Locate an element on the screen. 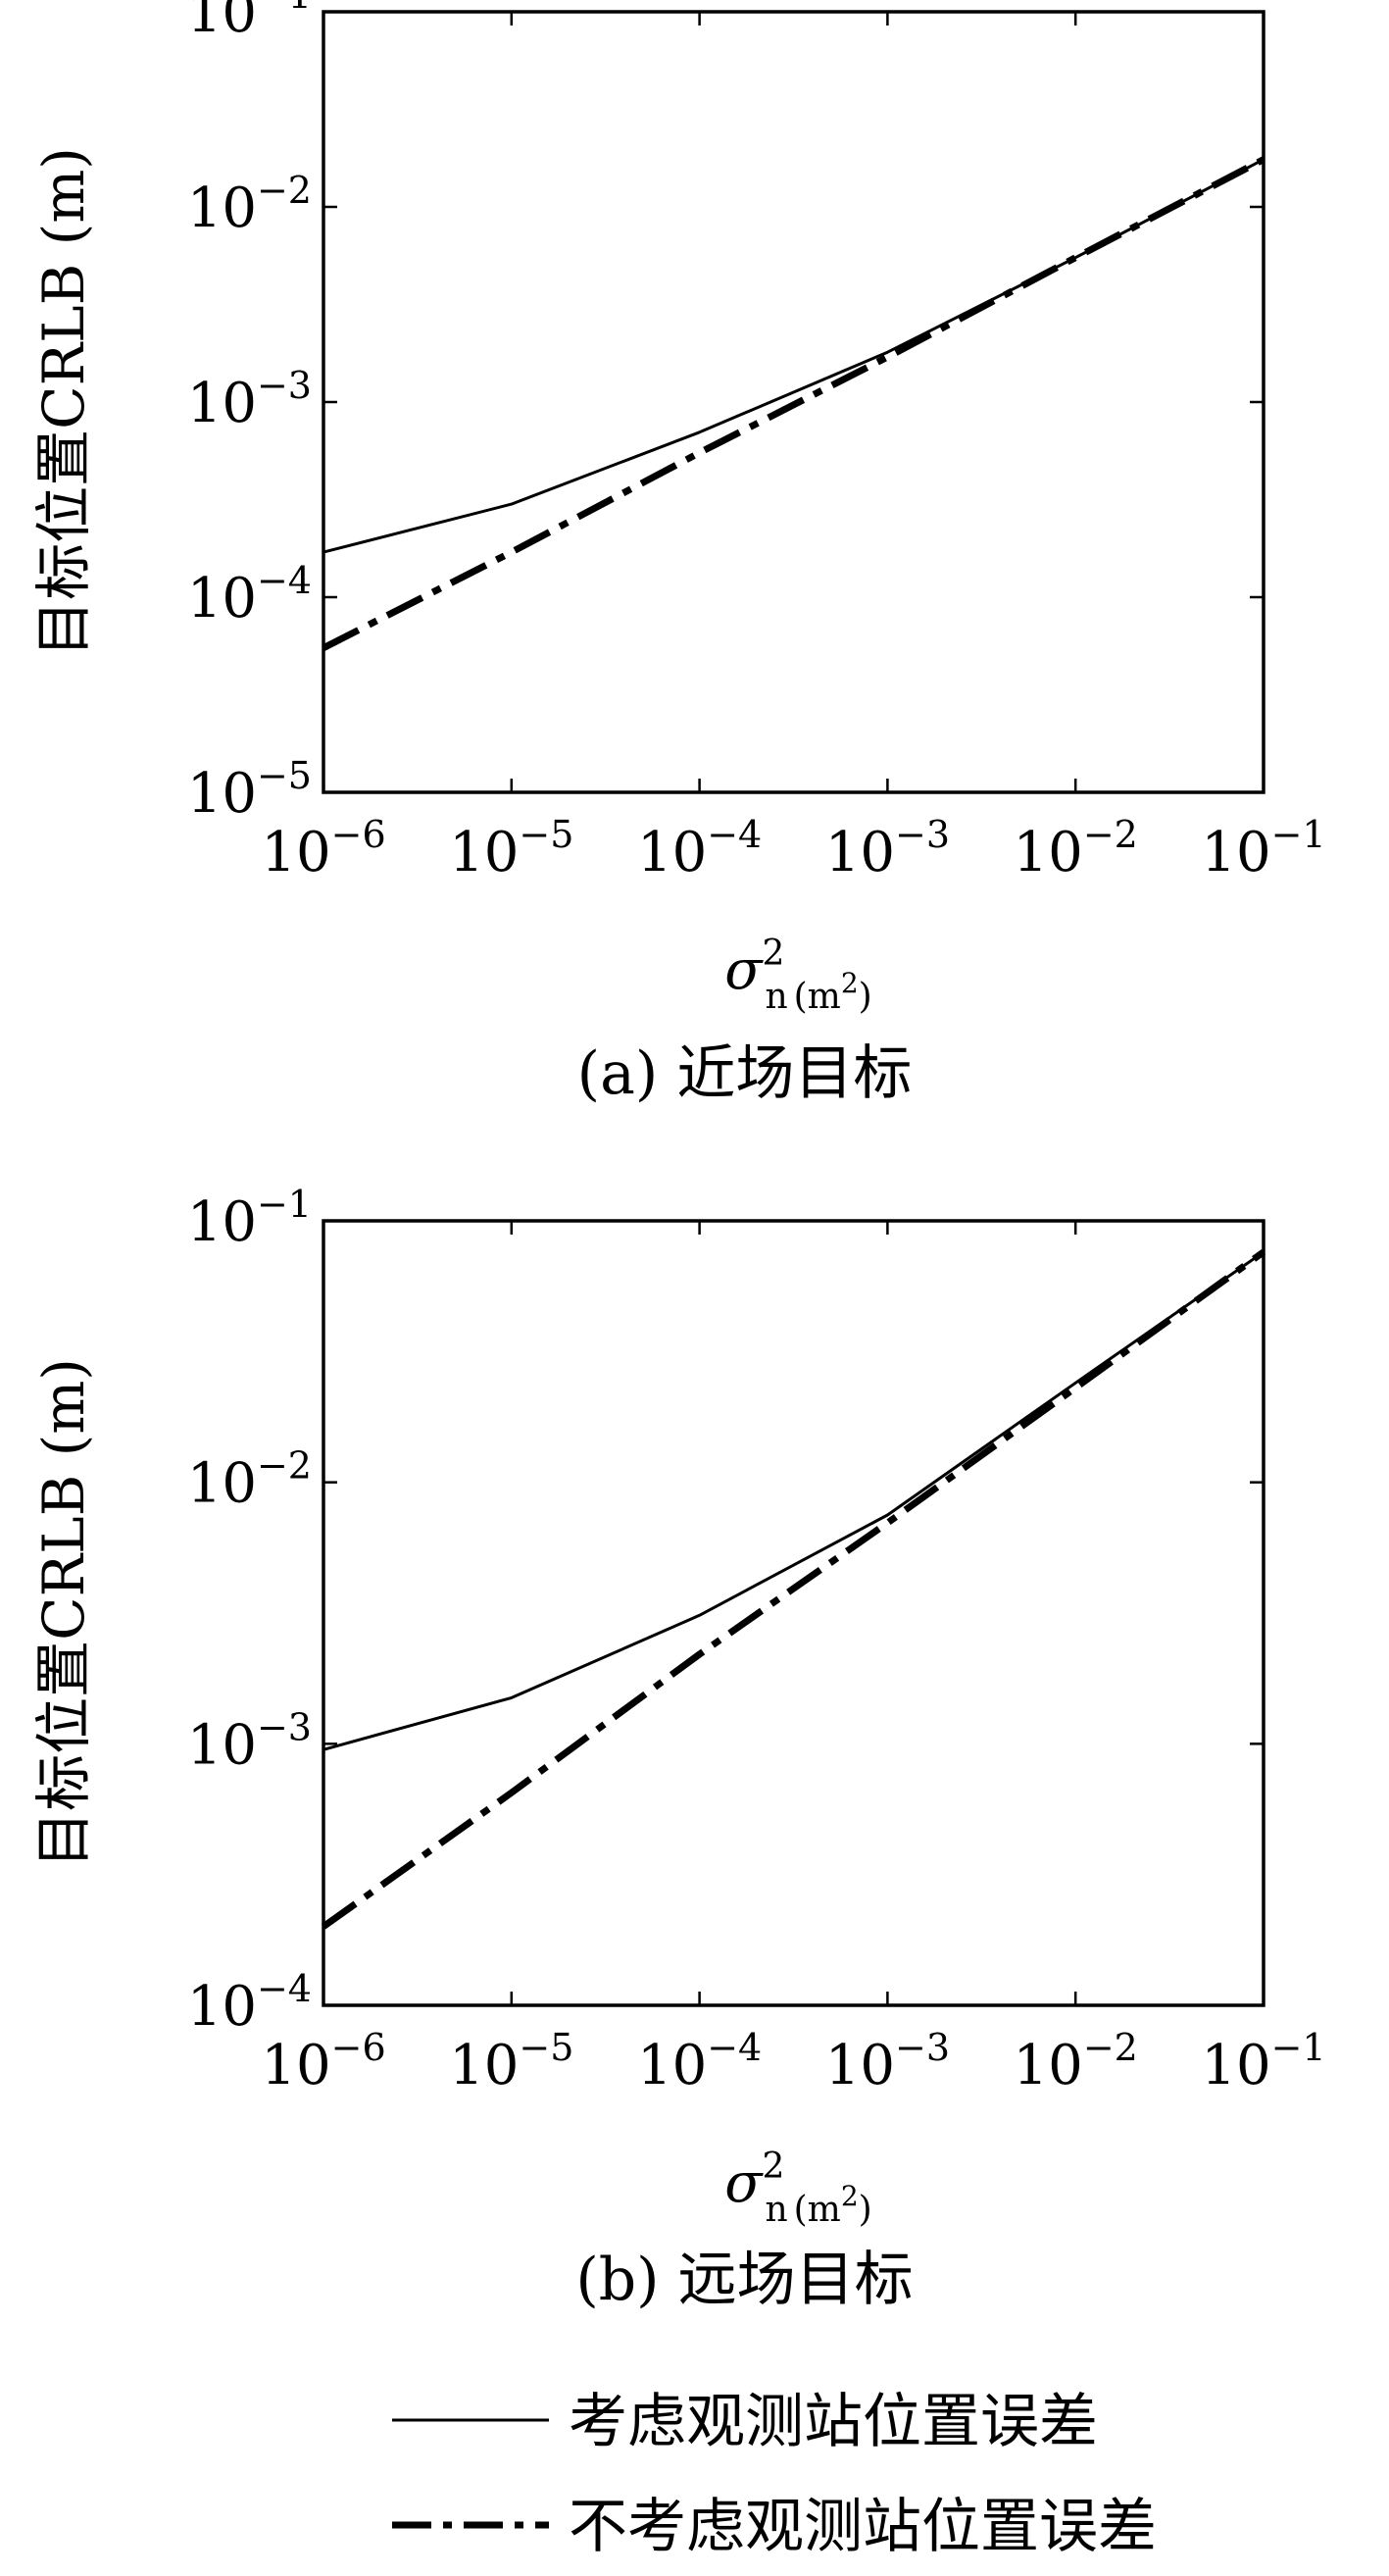 The image size is (1389, 2576). legend-label: 考虑观测站位置误差 is located at coordinates (833, 2422).